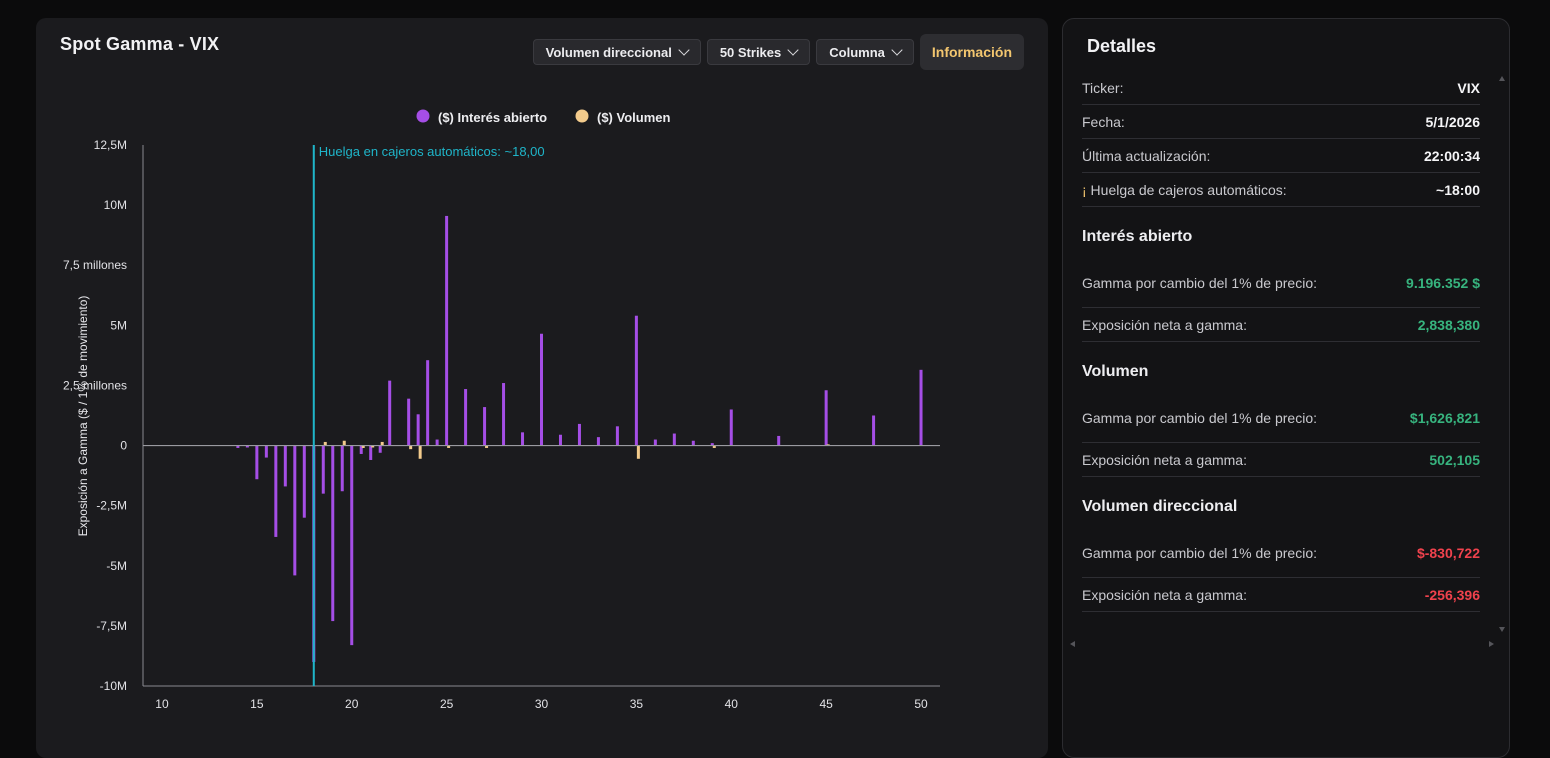  Describe the element at coordinates (1502, 629) in the screenshot. I see `scroll-down-arrow-icon` at that location.